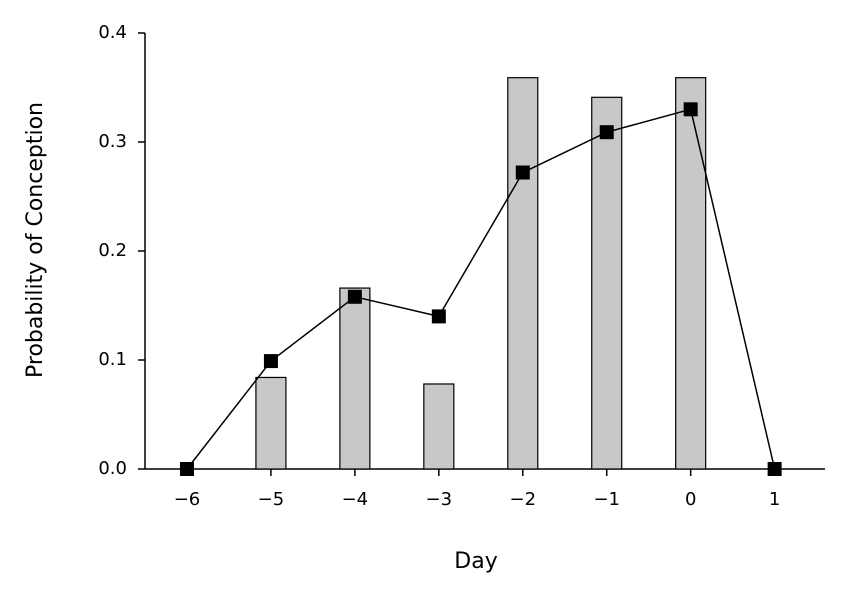  I want to click on x-axis-label: Day, so click(475, 561).